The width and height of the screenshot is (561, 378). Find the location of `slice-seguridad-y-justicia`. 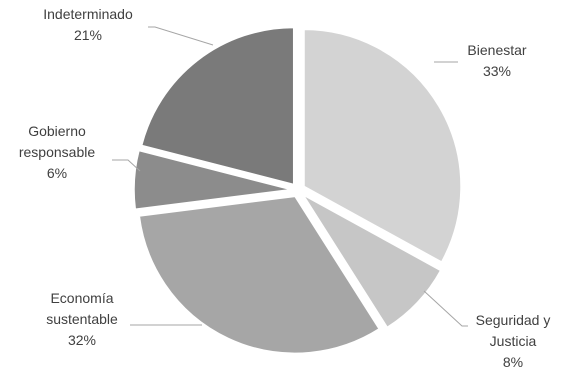

slice-seguridad-y-justicia is located at coordinates (372, 261).